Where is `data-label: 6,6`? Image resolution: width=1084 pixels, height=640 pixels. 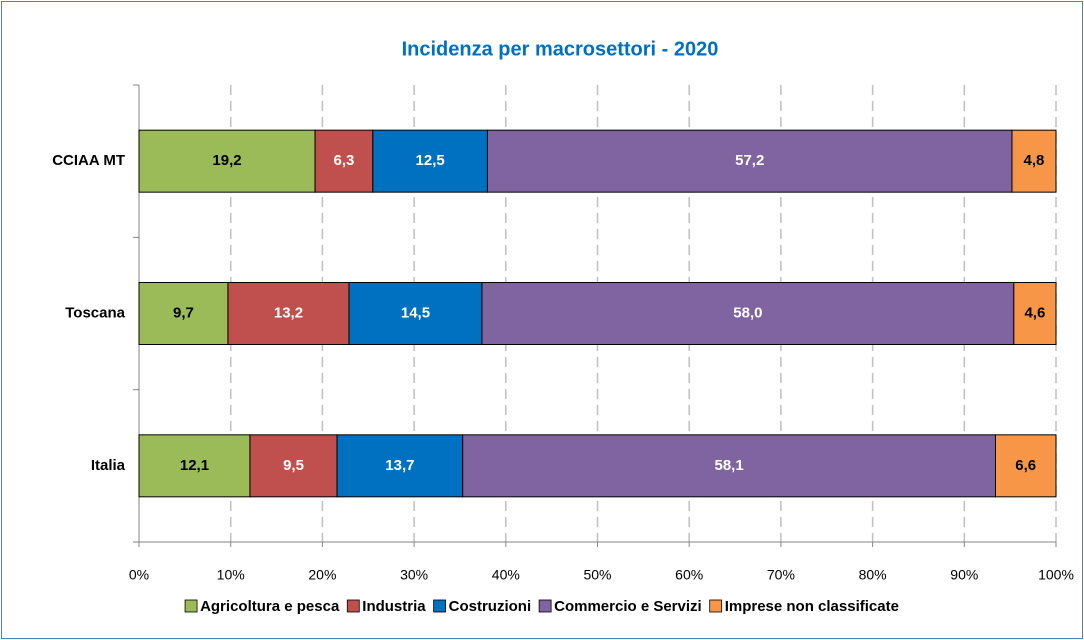 data-label: 6,6 is located at coordinates (1025, 465).